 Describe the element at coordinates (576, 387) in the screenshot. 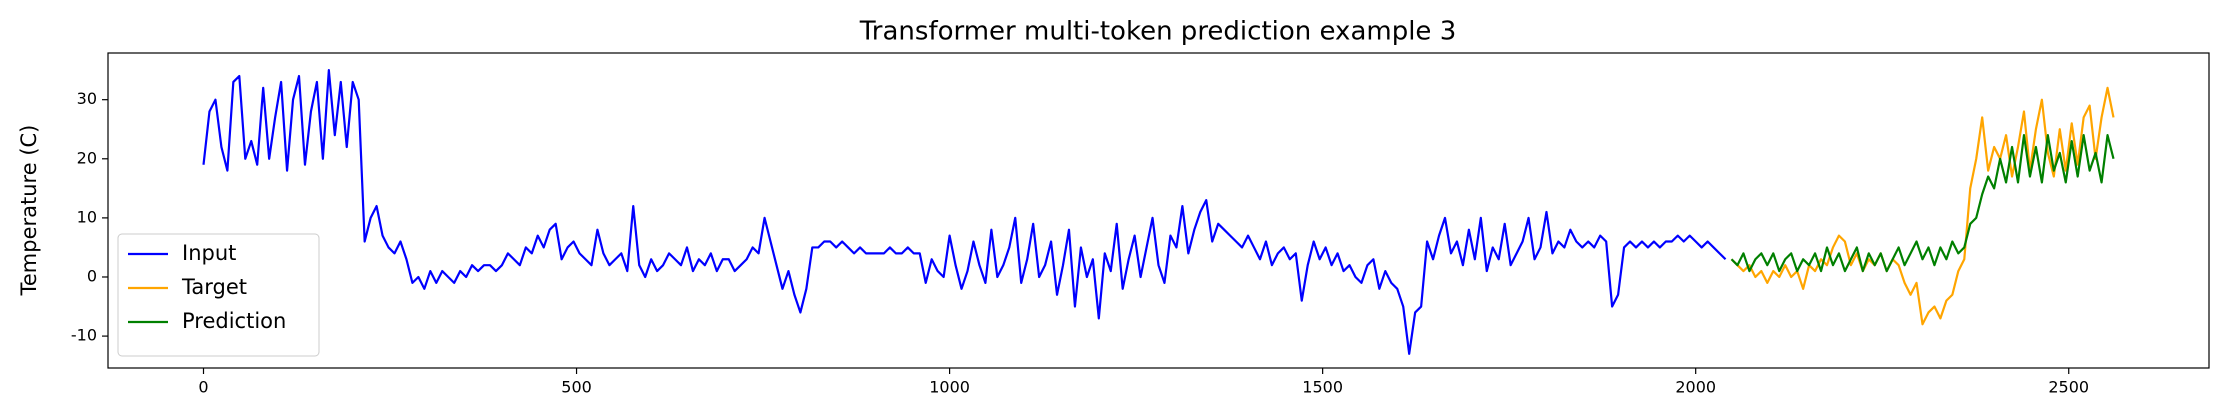

I see `x-tick-label: 500` at that location.